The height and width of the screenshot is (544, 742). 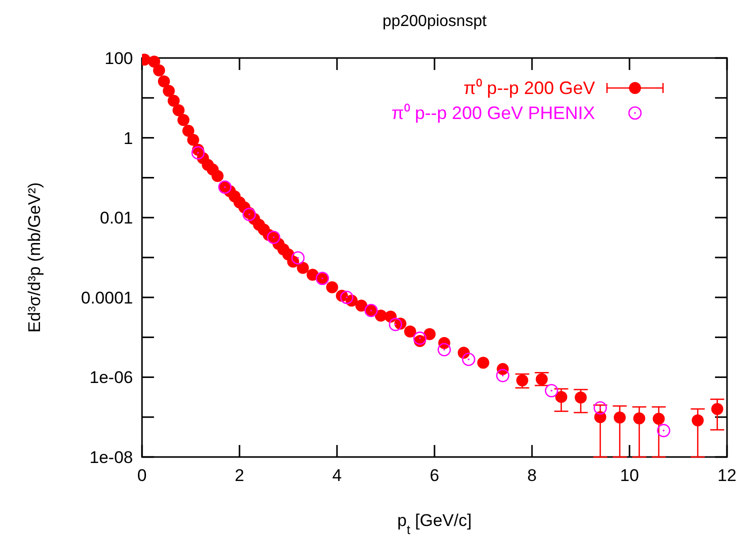 What do you see at coordinates (142, 475) in the screenshot?
I see `x-tick-label: 0` at bounding box center [142, 475].